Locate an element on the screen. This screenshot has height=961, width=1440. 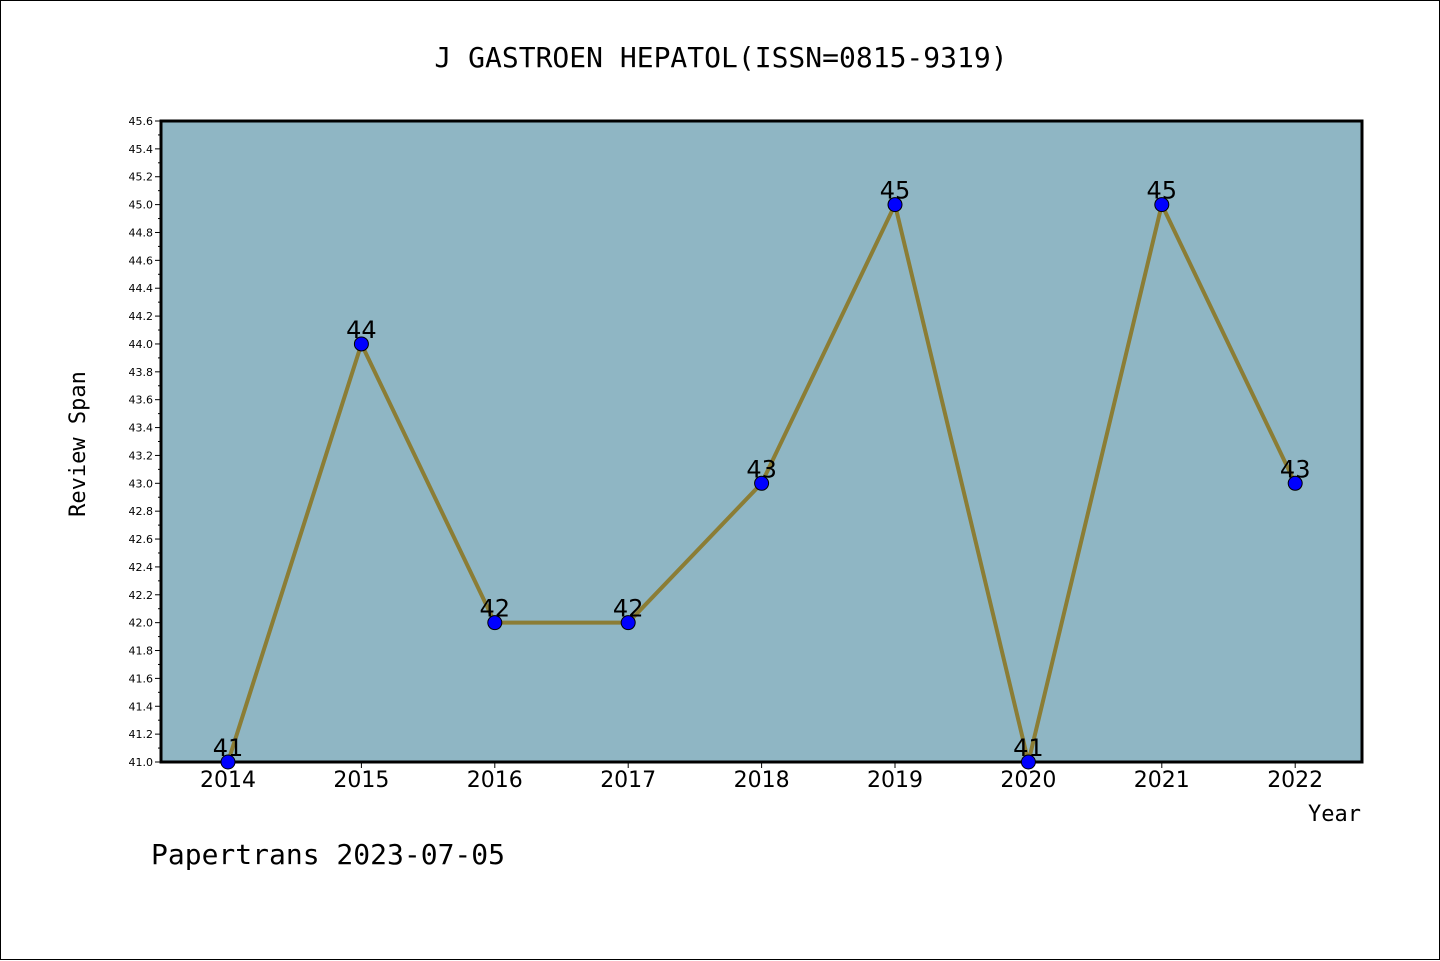
y-tick-label: 41.2 is located at coordinates (141, 734).